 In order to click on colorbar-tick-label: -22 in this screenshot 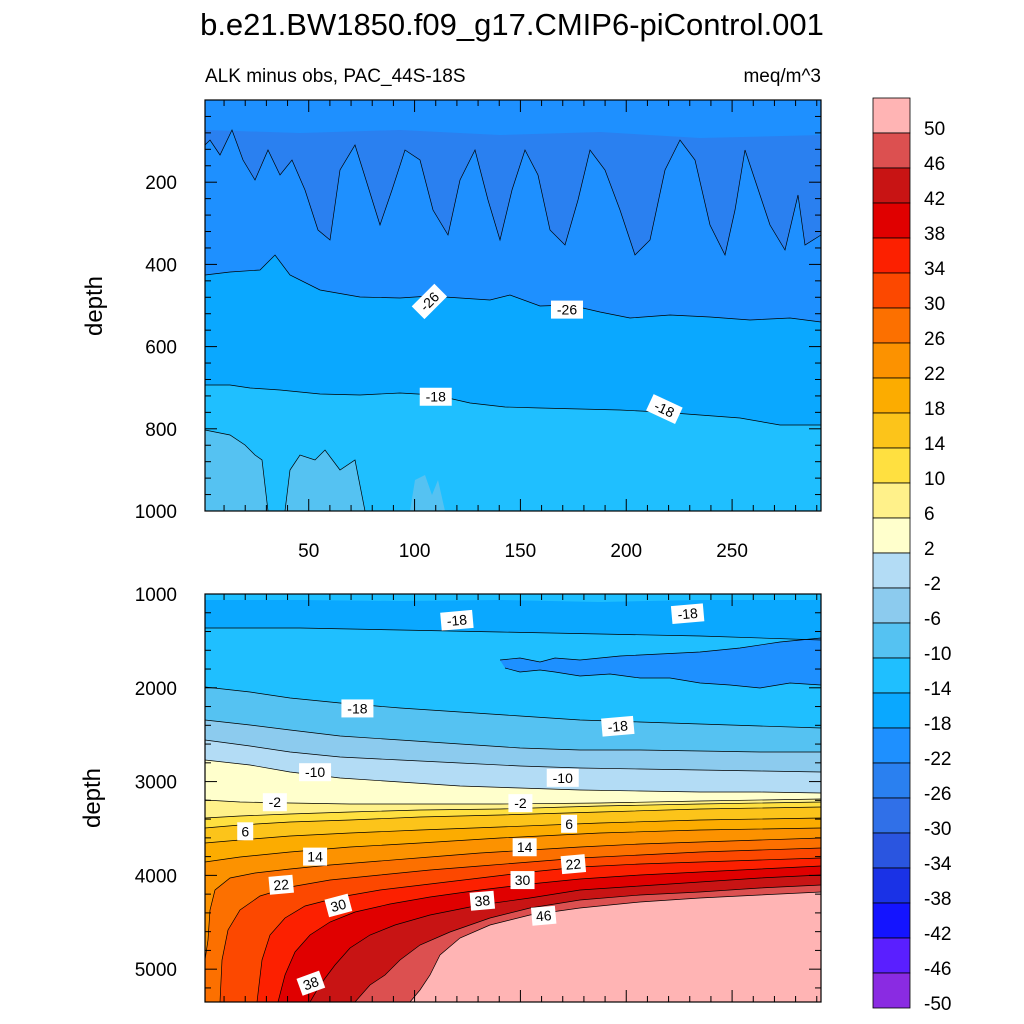, I will do `click(937, 759)`.